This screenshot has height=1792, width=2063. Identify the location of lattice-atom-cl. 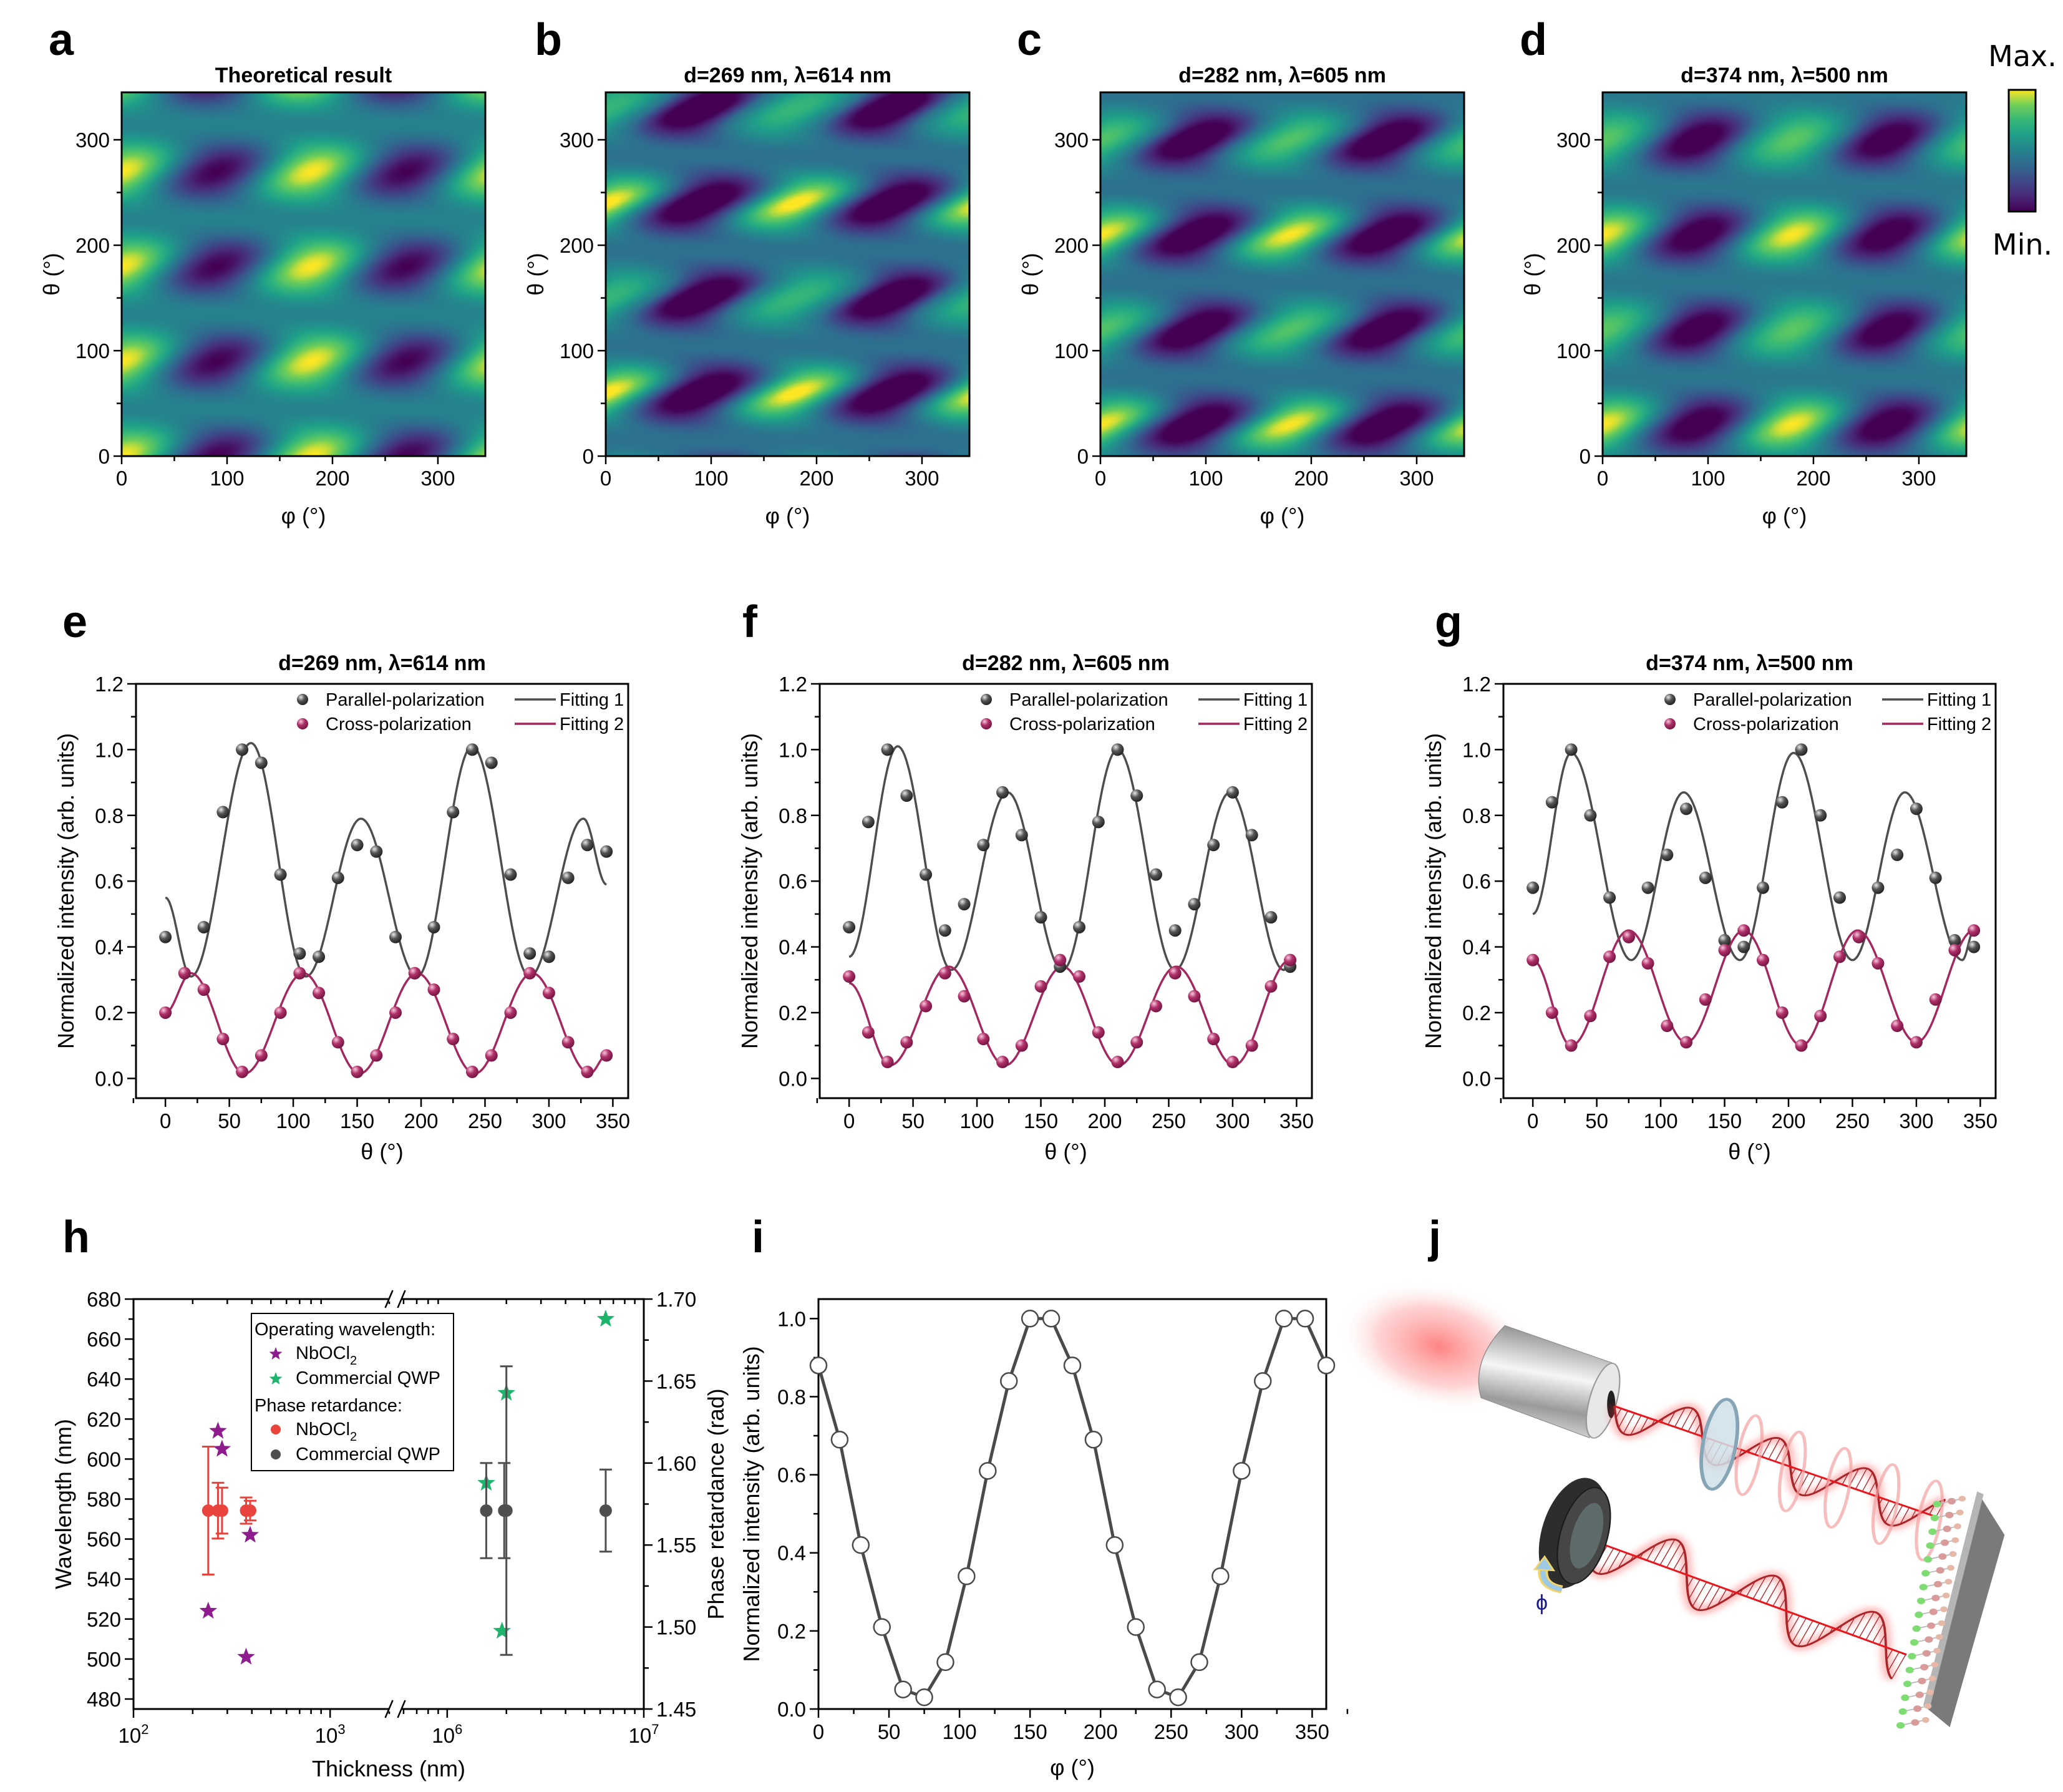
(1902, 1711).